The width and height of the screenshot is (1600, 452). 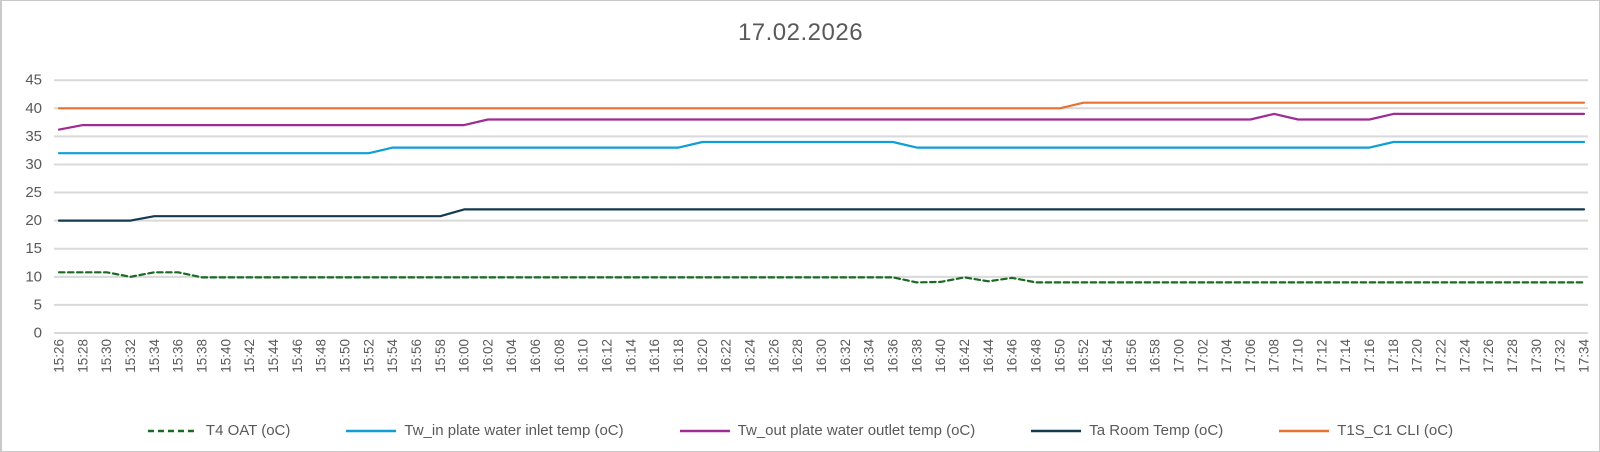 I want to click on x-tick-label: 15:50, so click(x=344, y=356).